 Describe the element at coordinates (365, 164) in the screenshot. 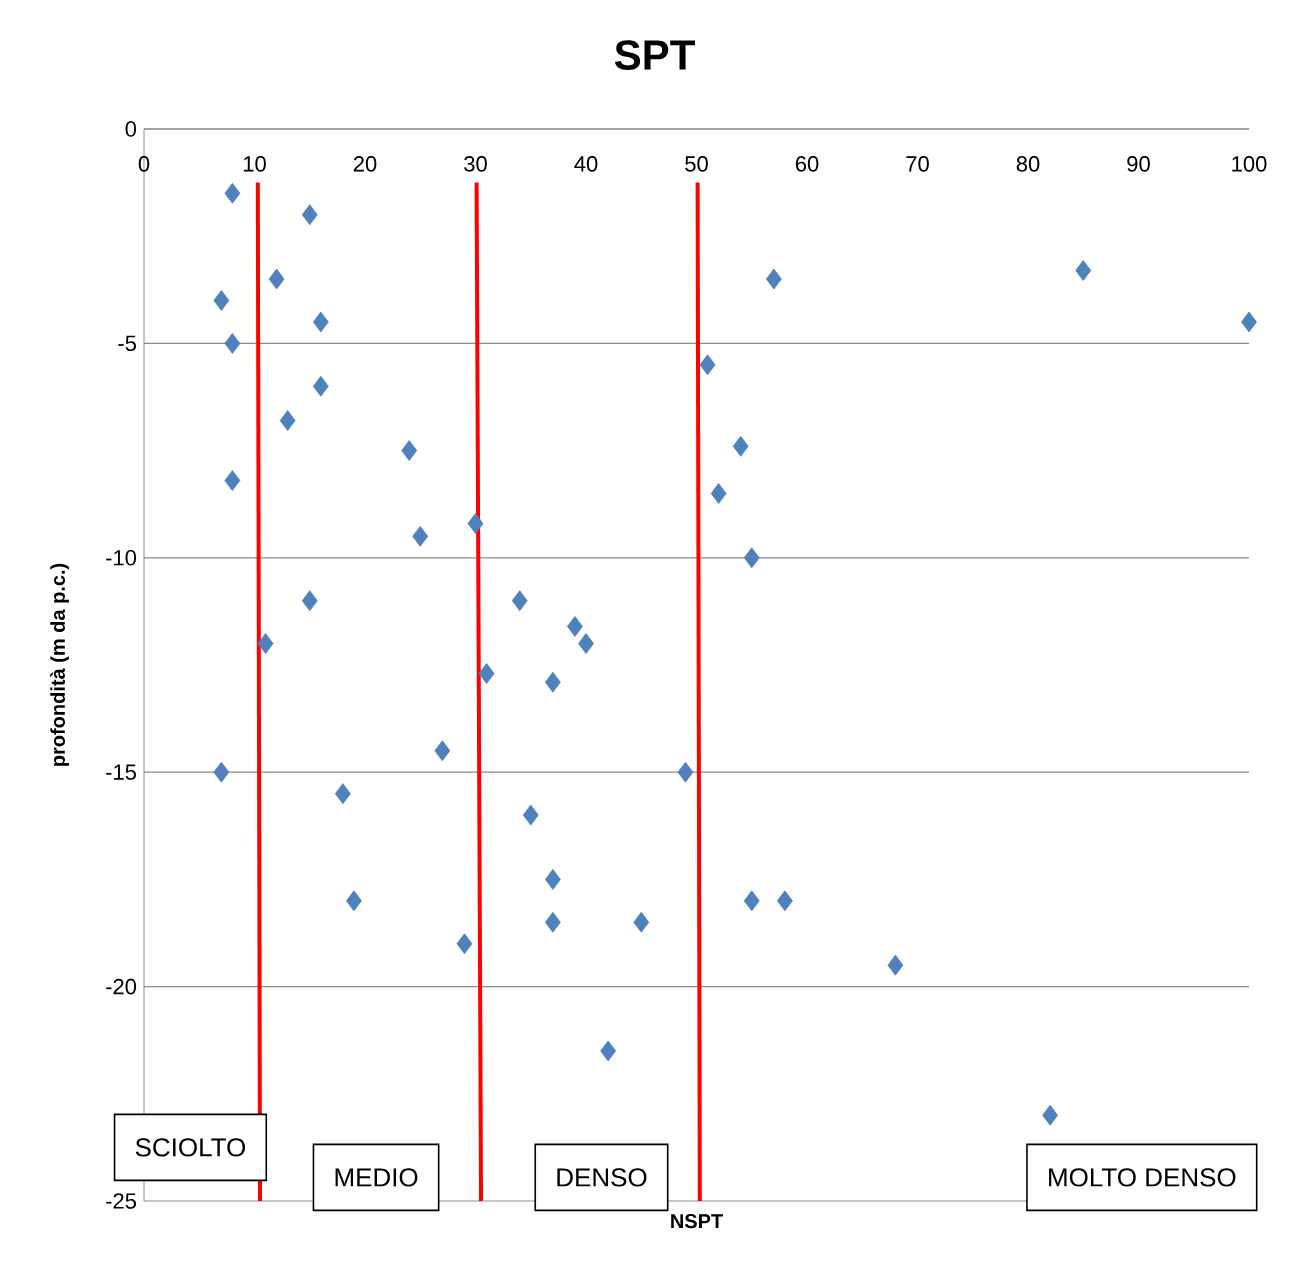

I see `x-tick-label: 20` at that location.